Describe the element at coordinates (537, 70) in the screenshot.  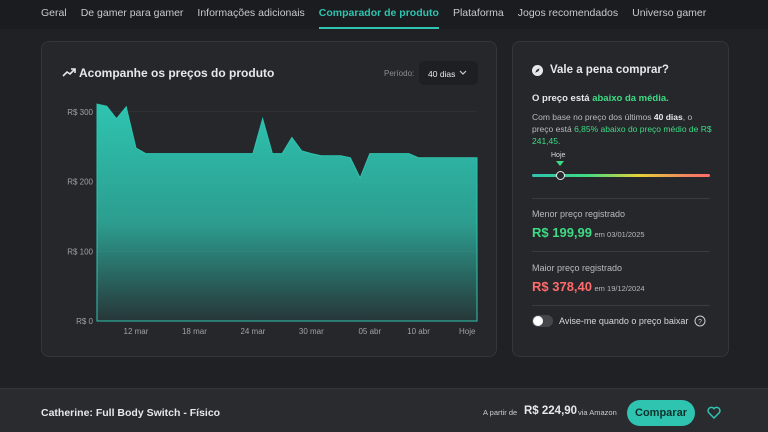
I see `compass-icon` at that location.